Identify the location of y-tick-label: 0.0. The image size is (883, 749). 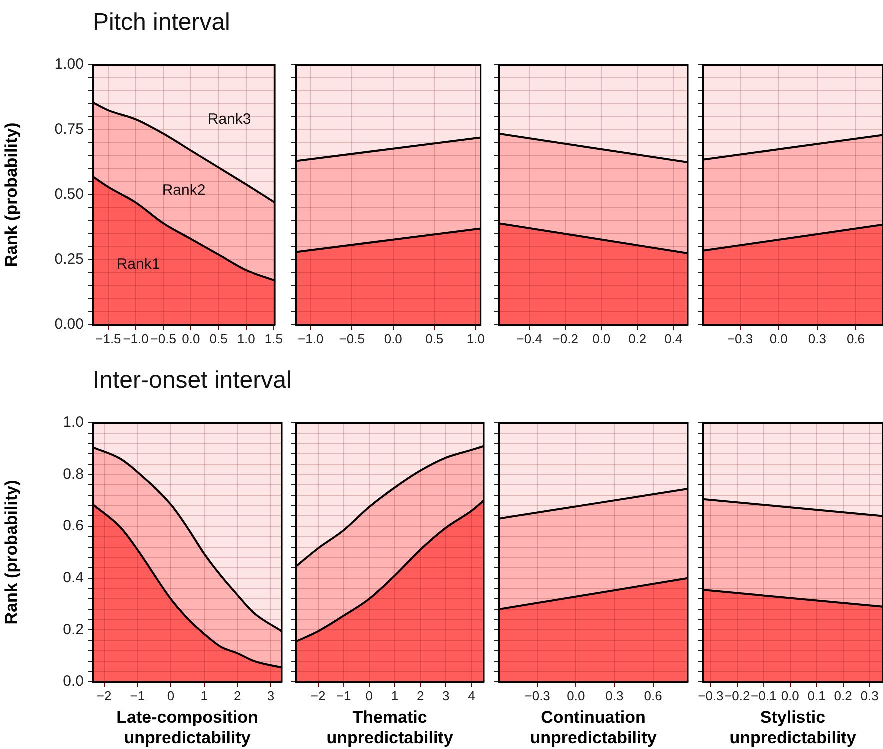
(73, 681).